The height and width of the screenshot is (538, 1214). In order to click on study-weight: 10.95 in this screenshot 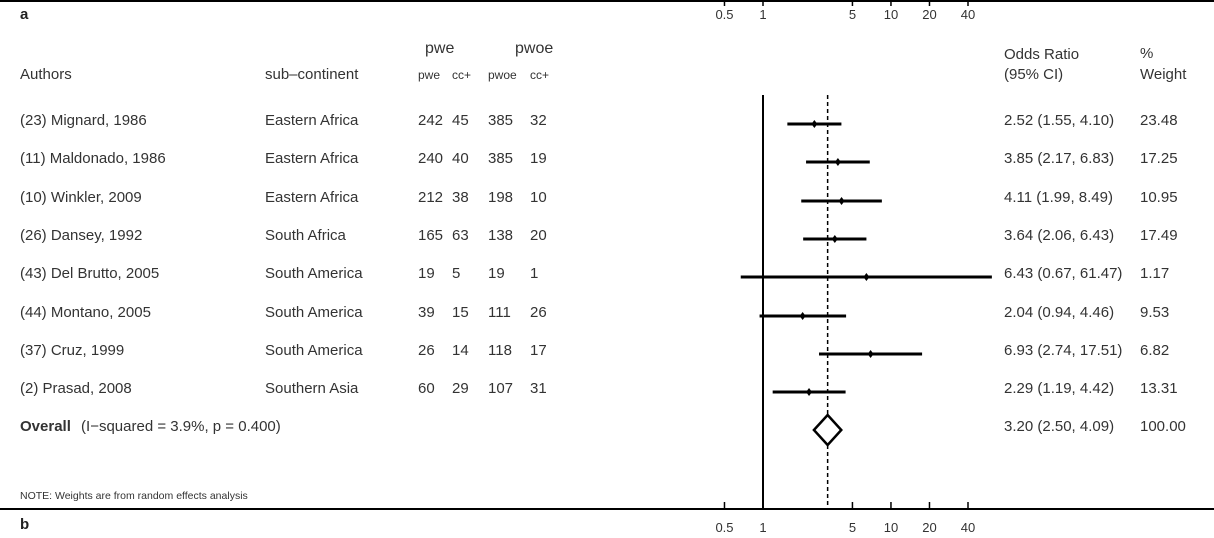, I will do `click(1159, 197)`.